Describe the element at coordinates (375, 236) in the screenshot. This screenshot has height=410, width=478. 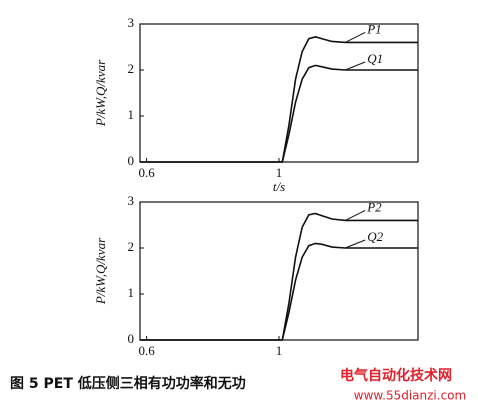
I see `series-label: Q2` at that location.